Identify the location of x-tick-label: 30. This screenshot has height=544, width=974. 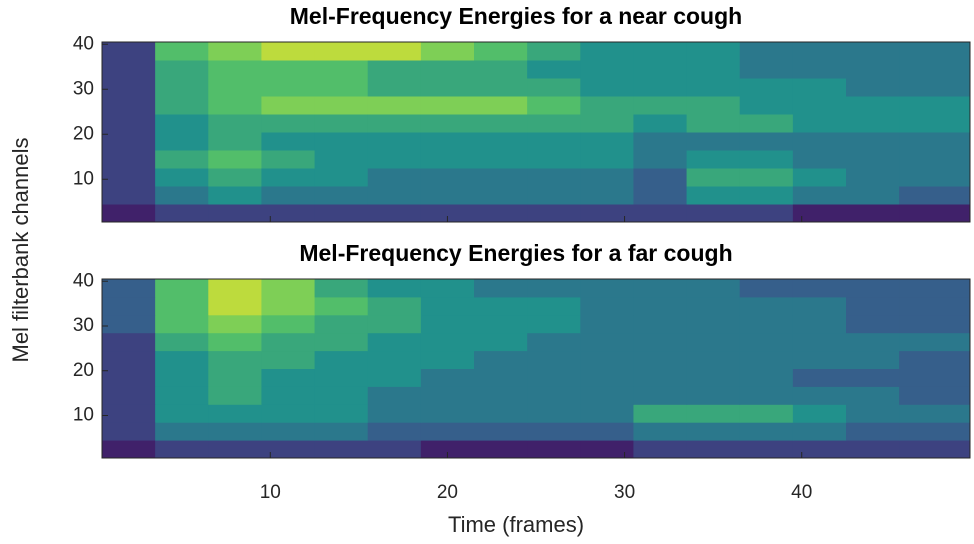
(624, 492).